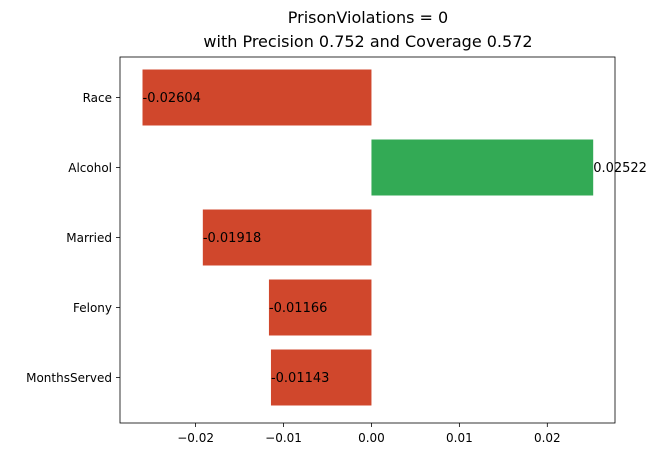 The width and height of the screenshot is (659, 456). Describe the element at coordinates (459, 438) in the screenshot. I see `x-tick-label: 0.01` at that location.